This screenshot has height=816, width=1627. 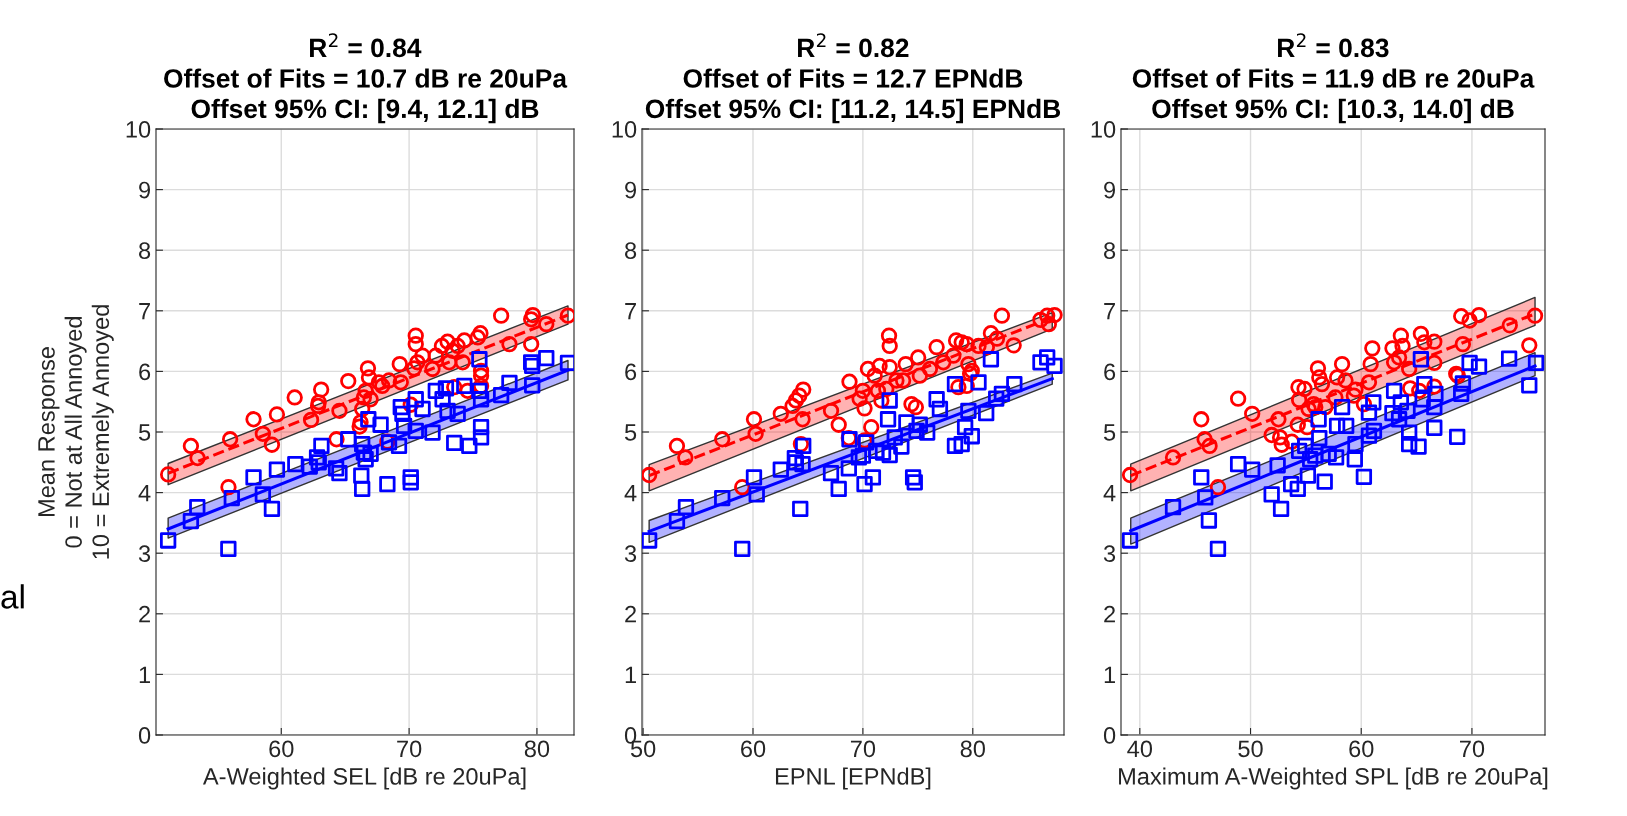 What do you see at coordinates (1333, 778) in the screenshot?
I see `x-axis-title: Maximum A-Weighted SPL [dB re 20uPa]` at bounding box center [1333, 778].